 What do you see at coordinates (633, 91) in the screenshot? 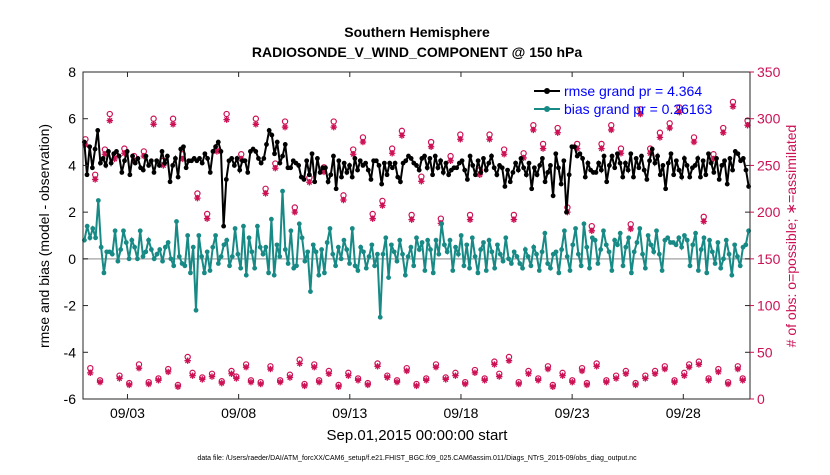
I see `legend-rmse-label: rmse grand pr = 4.364` at bounding box center [633, 91].